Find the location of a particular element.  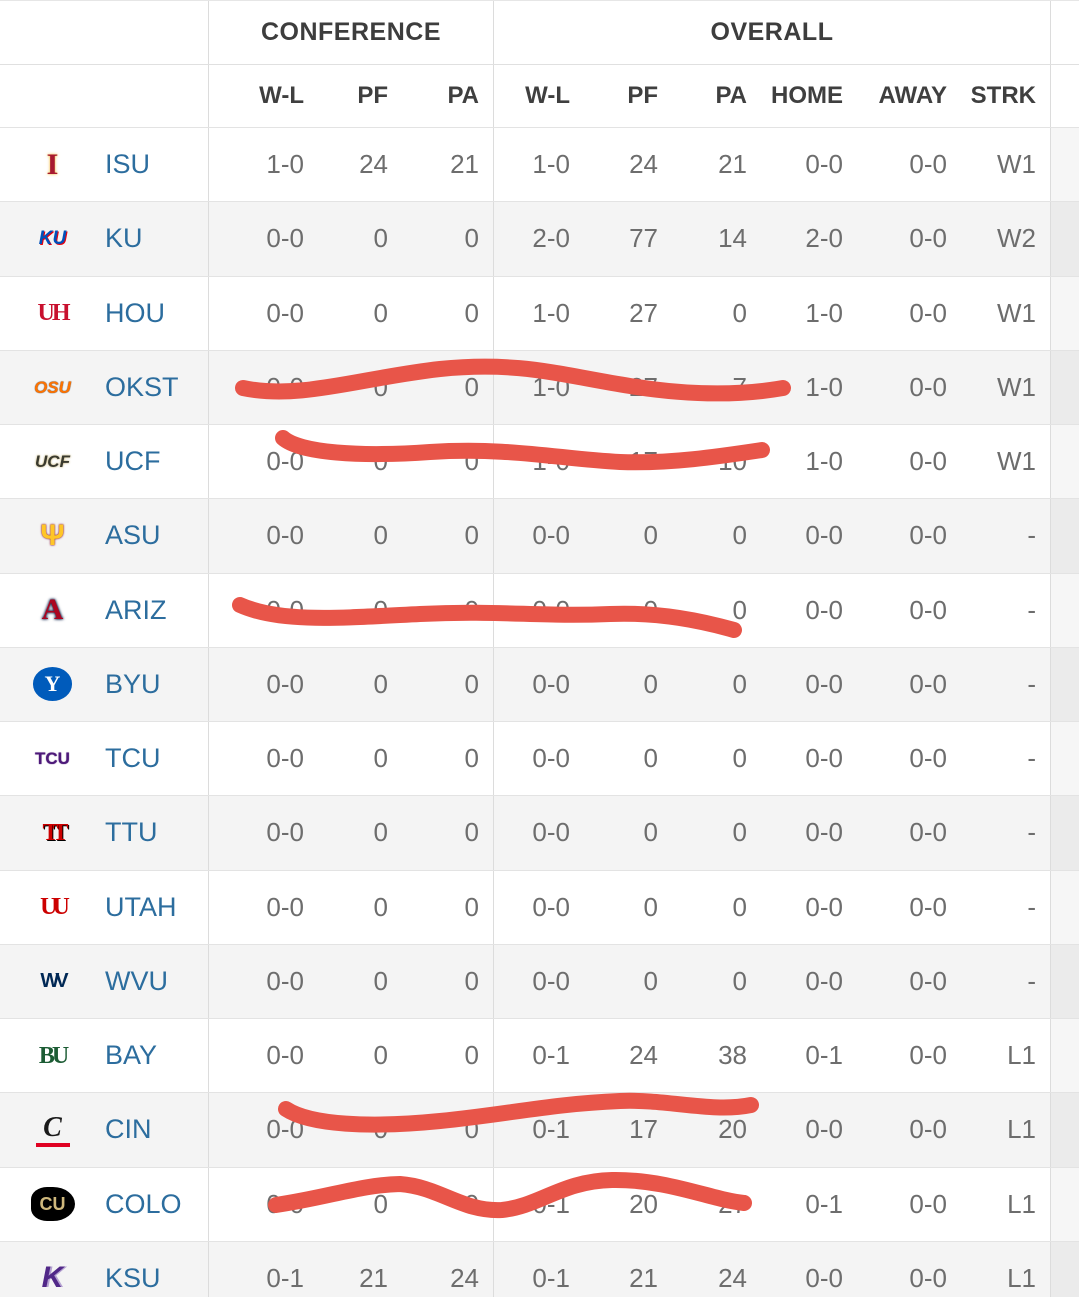

streak-value: W1 is located at coordinates (1016, 461).